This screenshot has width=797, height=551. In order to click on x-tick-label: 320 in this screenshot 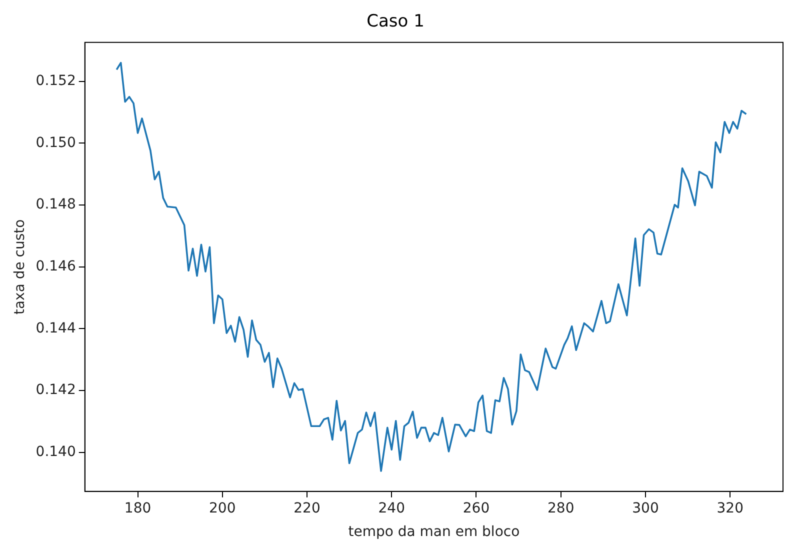, I will do `click(730, 508)`.